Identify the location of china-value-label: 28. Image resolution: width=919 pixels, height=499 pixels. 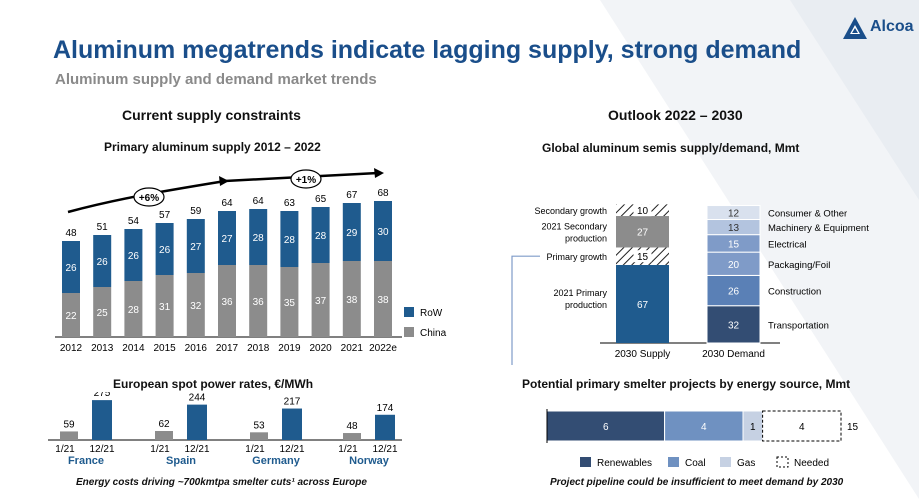
(134, 310).